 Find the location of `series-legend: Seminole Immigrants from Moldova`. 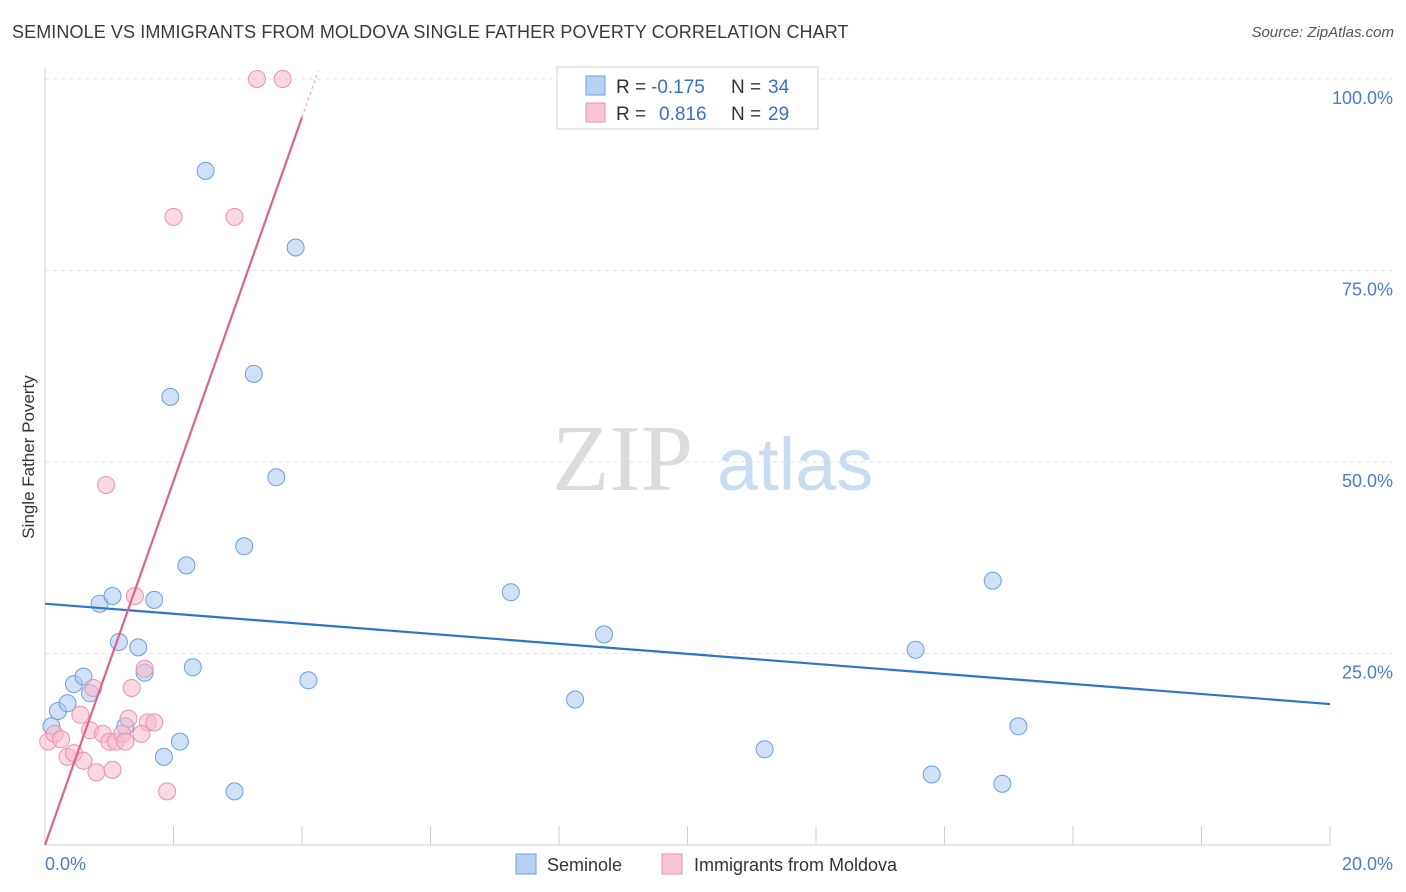

series-legend: Seminole Immigrants from Moldova is located at coordinates (706, 864).